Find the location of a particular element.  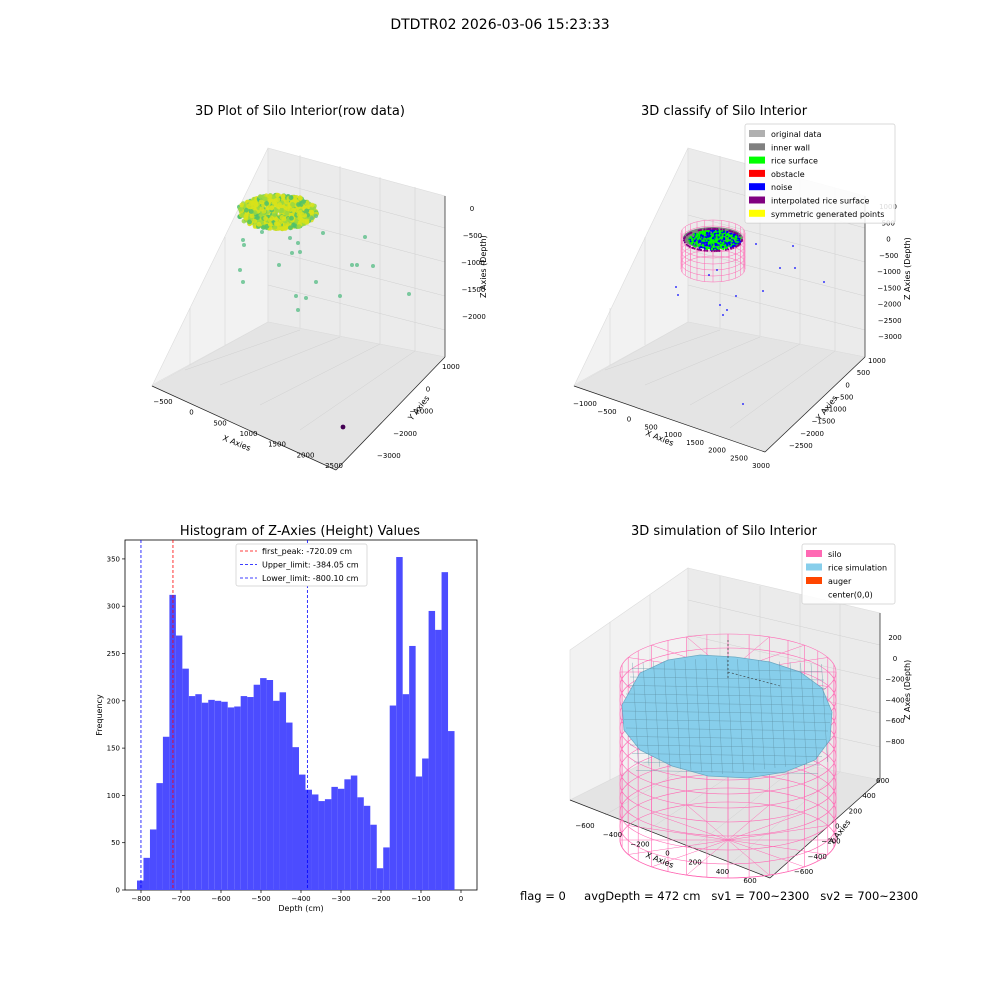

plot2-x-tick: 3000 is located at coordinates (761, 466).